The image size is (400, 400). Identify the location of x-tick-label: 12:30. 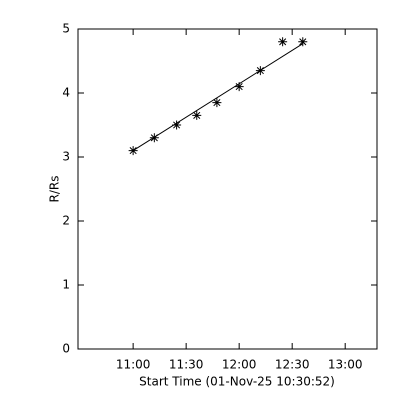
(292, 365).